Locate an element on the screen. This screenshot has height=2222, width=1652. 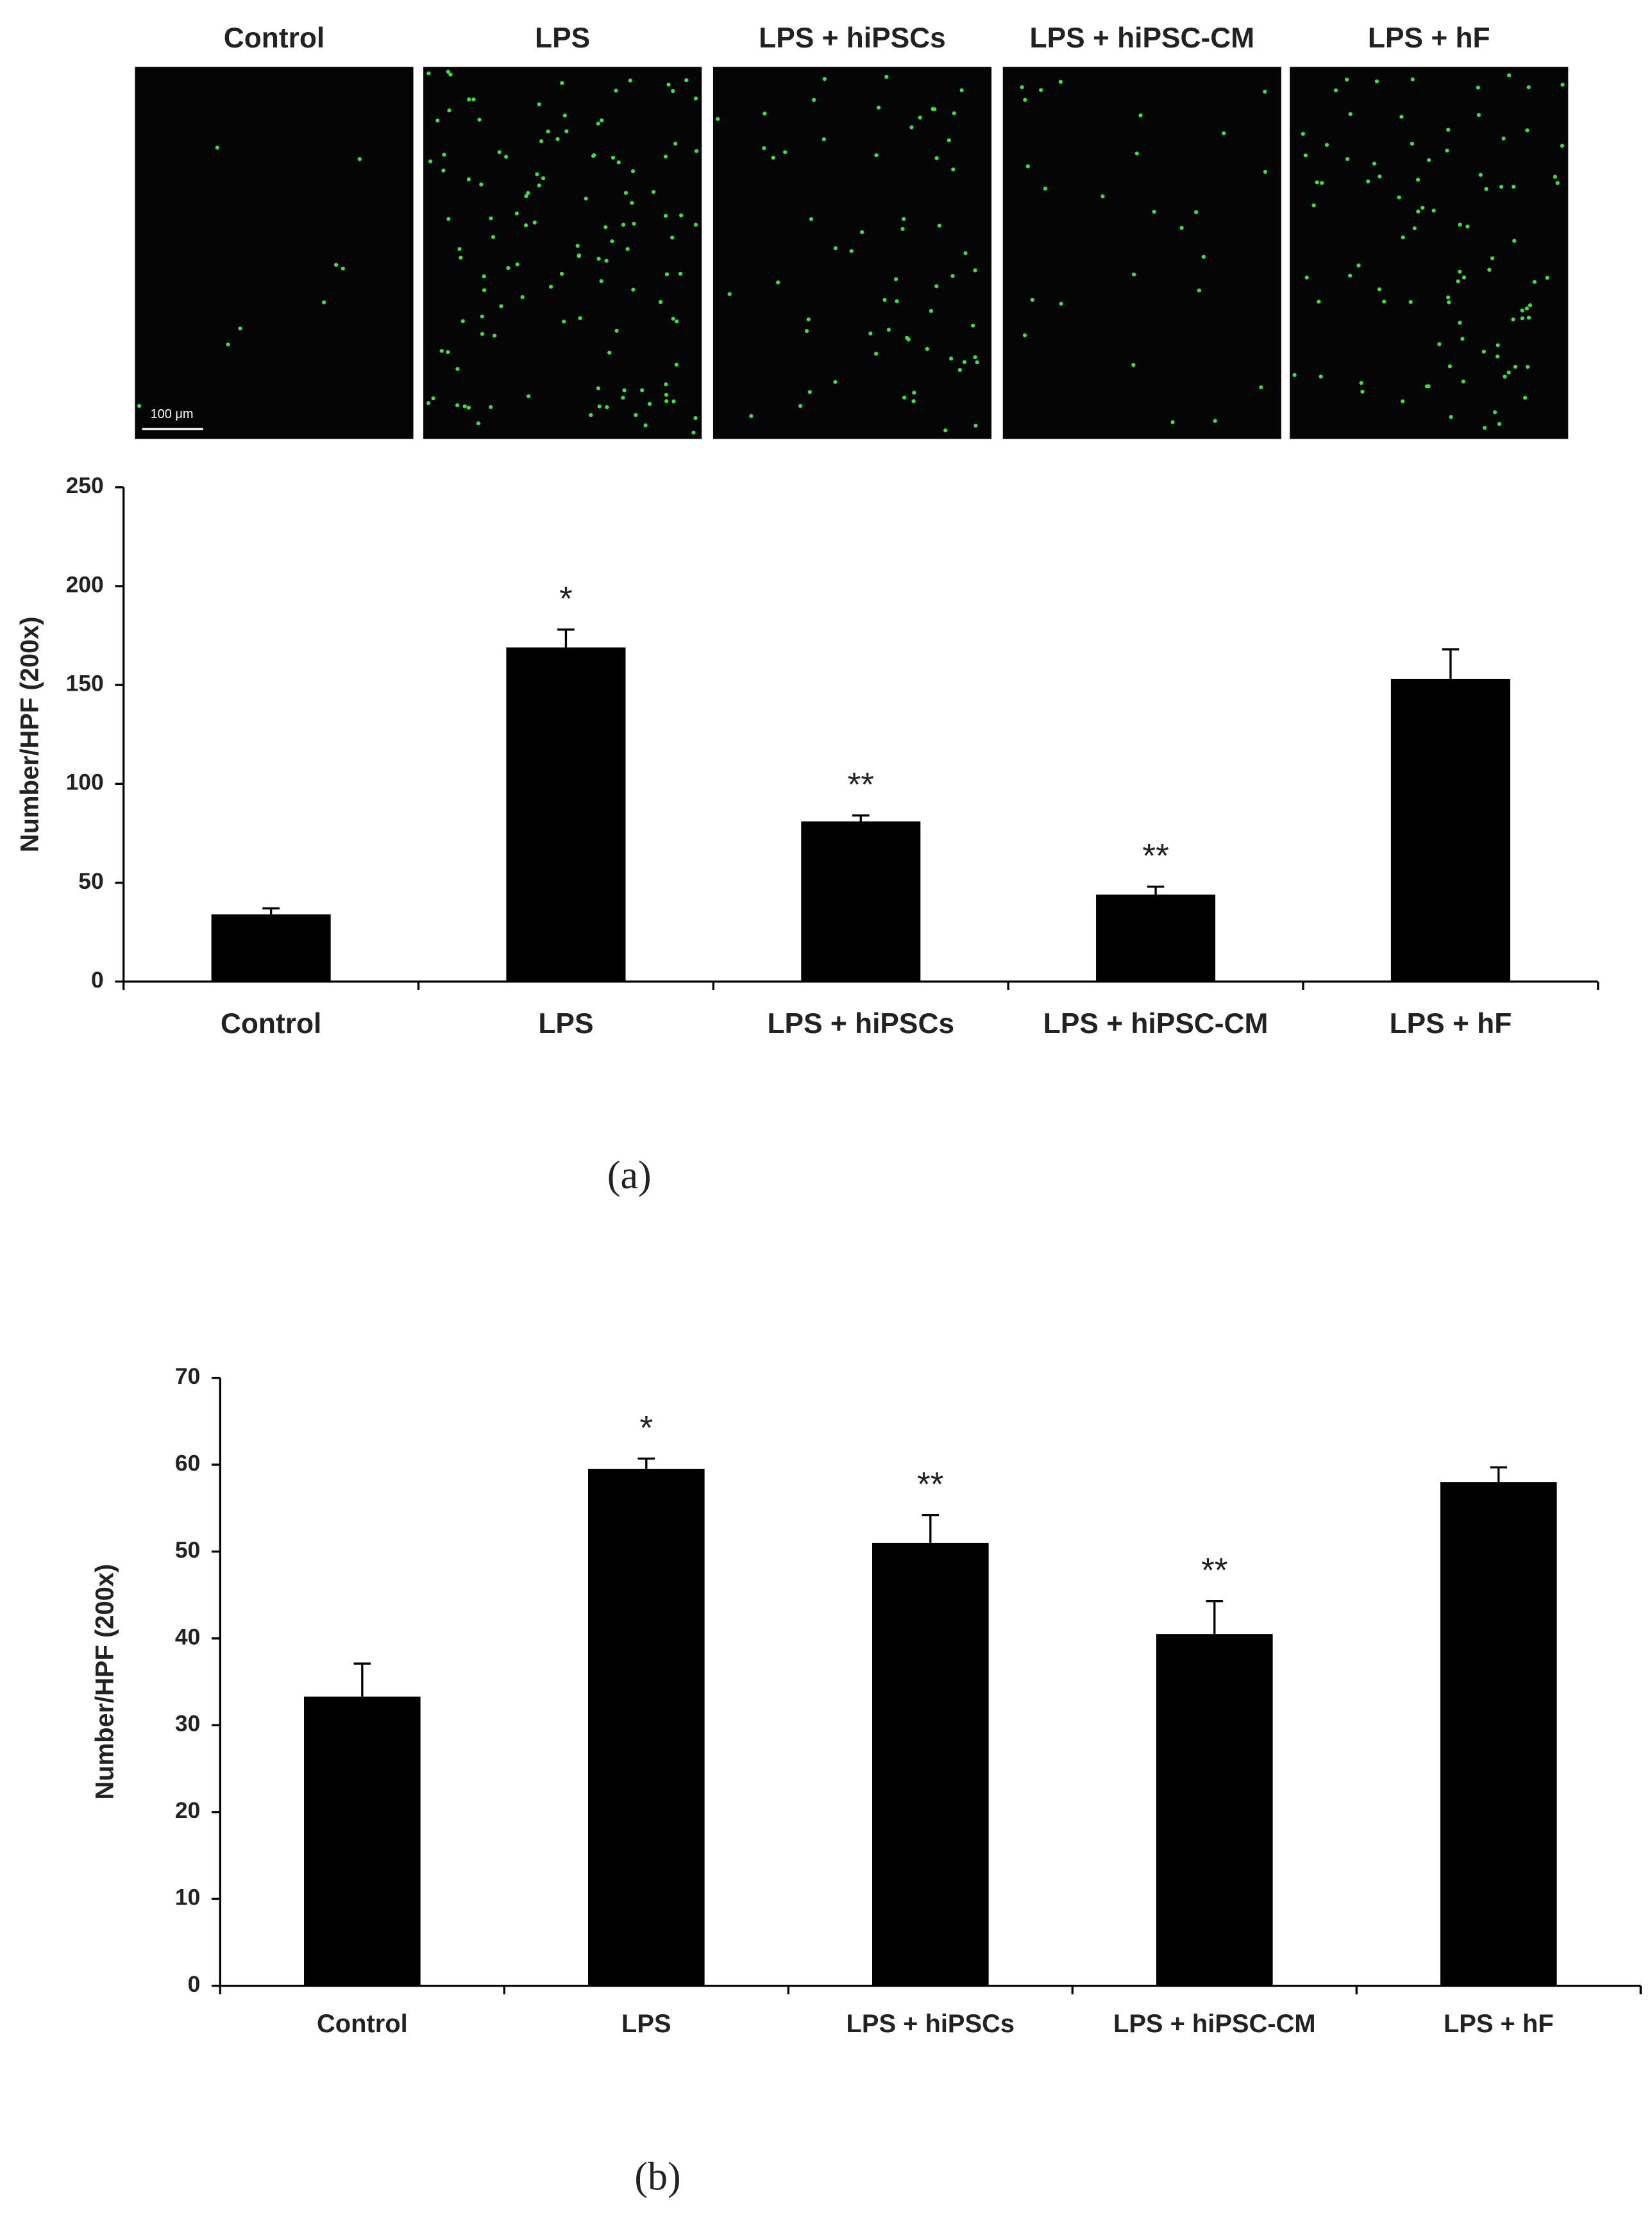
y-tick-label: 0 is located at coordinates (97, 980).